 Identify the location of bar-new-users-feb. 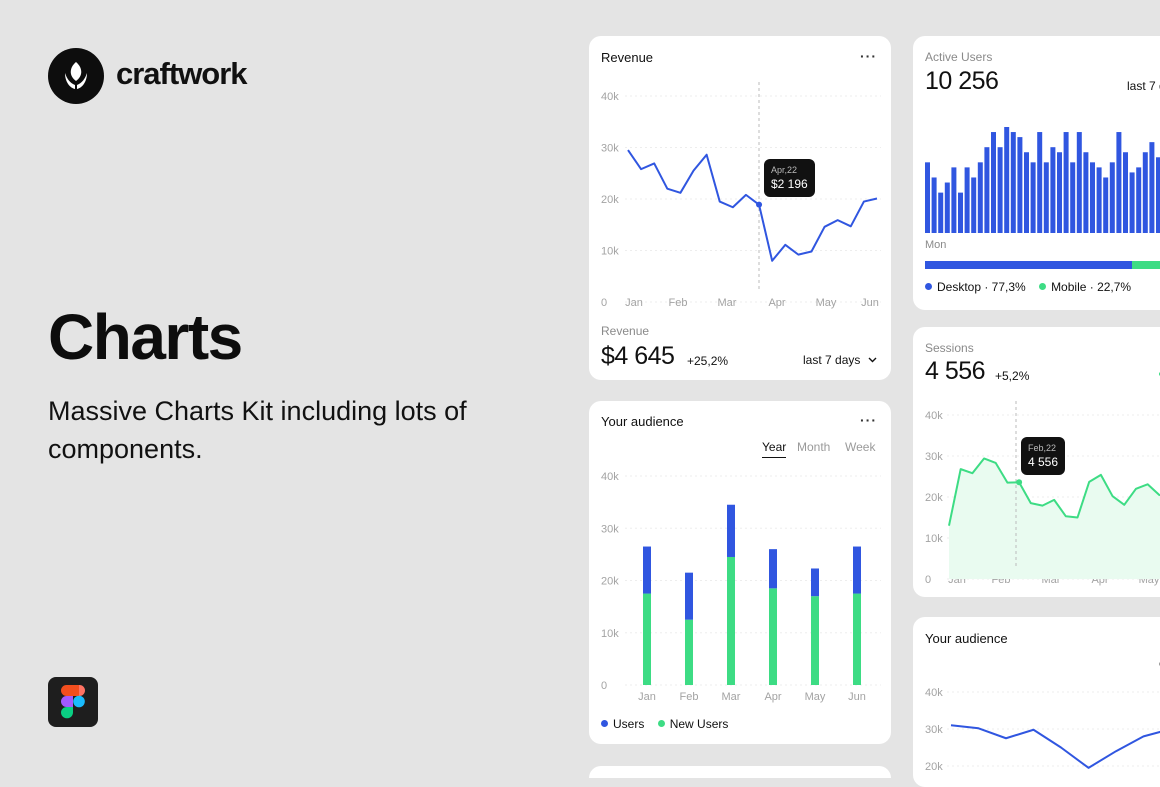
(689, 652).